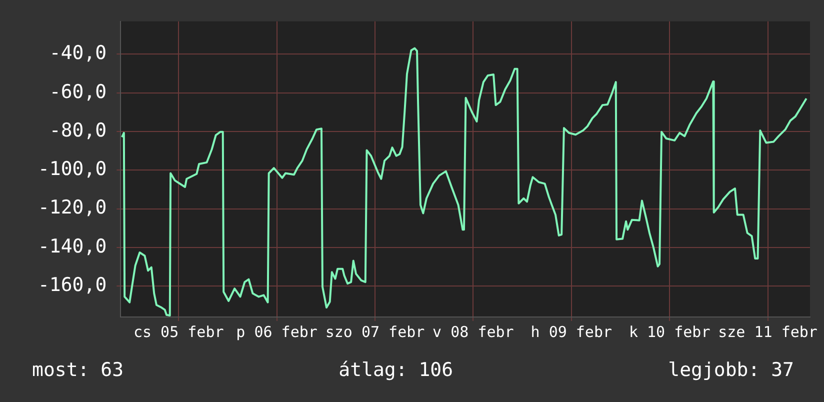 Image resolution: width=824 pixels, height=402 pixels. What do you see at coordinates (72, 207) in the screenshot?
I see `y-tick-label: -120,0` at bounding box center [72, 207].